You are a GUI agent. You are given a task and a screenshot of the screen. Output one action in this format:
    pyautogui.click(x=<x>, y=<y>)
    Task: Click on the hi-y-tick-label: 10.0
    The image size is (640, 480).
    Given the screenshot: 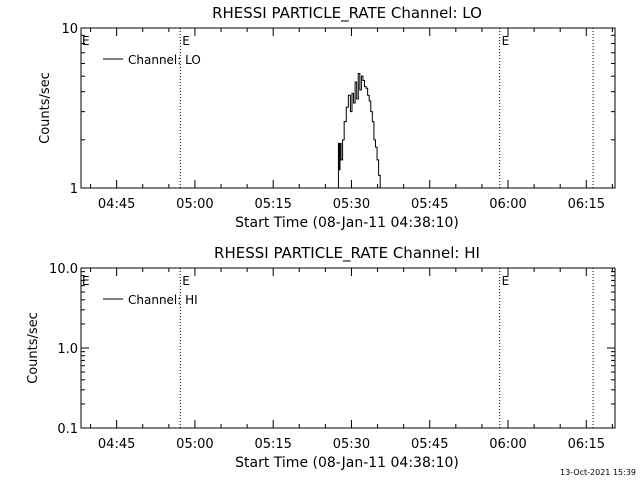 What is the action you would take?
    pyautogui.click(x=63, y=269)
    